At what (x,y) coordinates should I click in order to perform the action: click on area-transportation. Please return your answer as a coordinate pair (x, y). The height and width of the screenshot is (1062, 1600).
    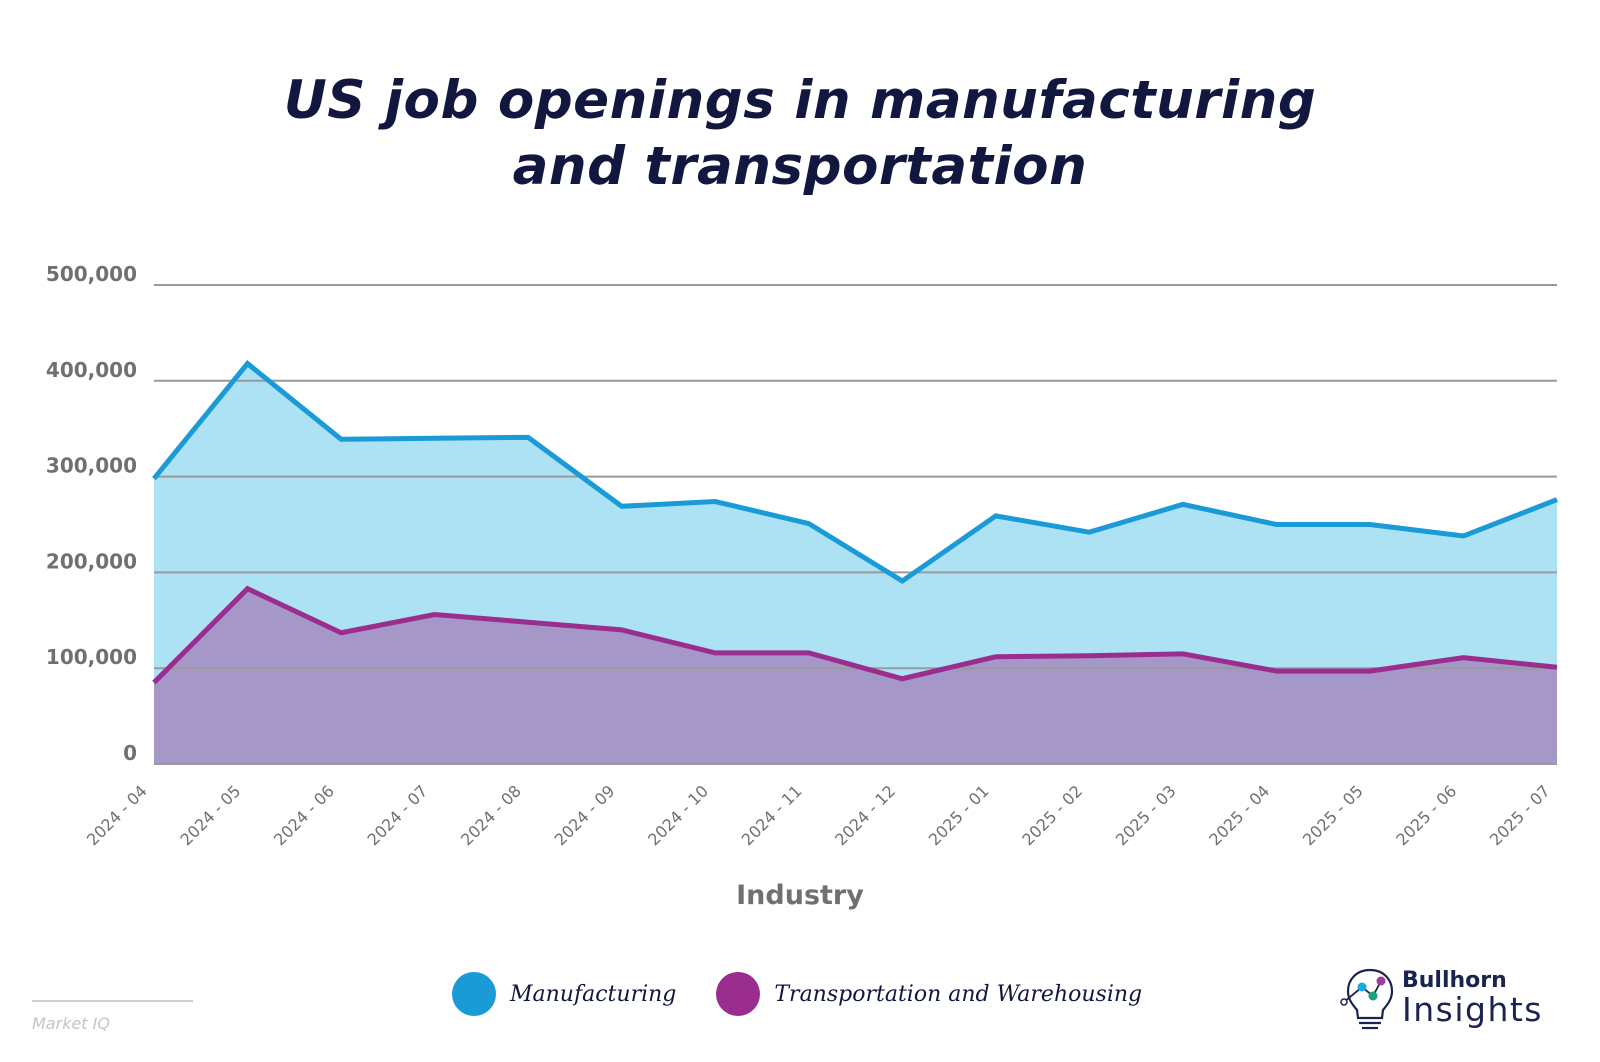
    Looking at the image, I should click on (855, 676).